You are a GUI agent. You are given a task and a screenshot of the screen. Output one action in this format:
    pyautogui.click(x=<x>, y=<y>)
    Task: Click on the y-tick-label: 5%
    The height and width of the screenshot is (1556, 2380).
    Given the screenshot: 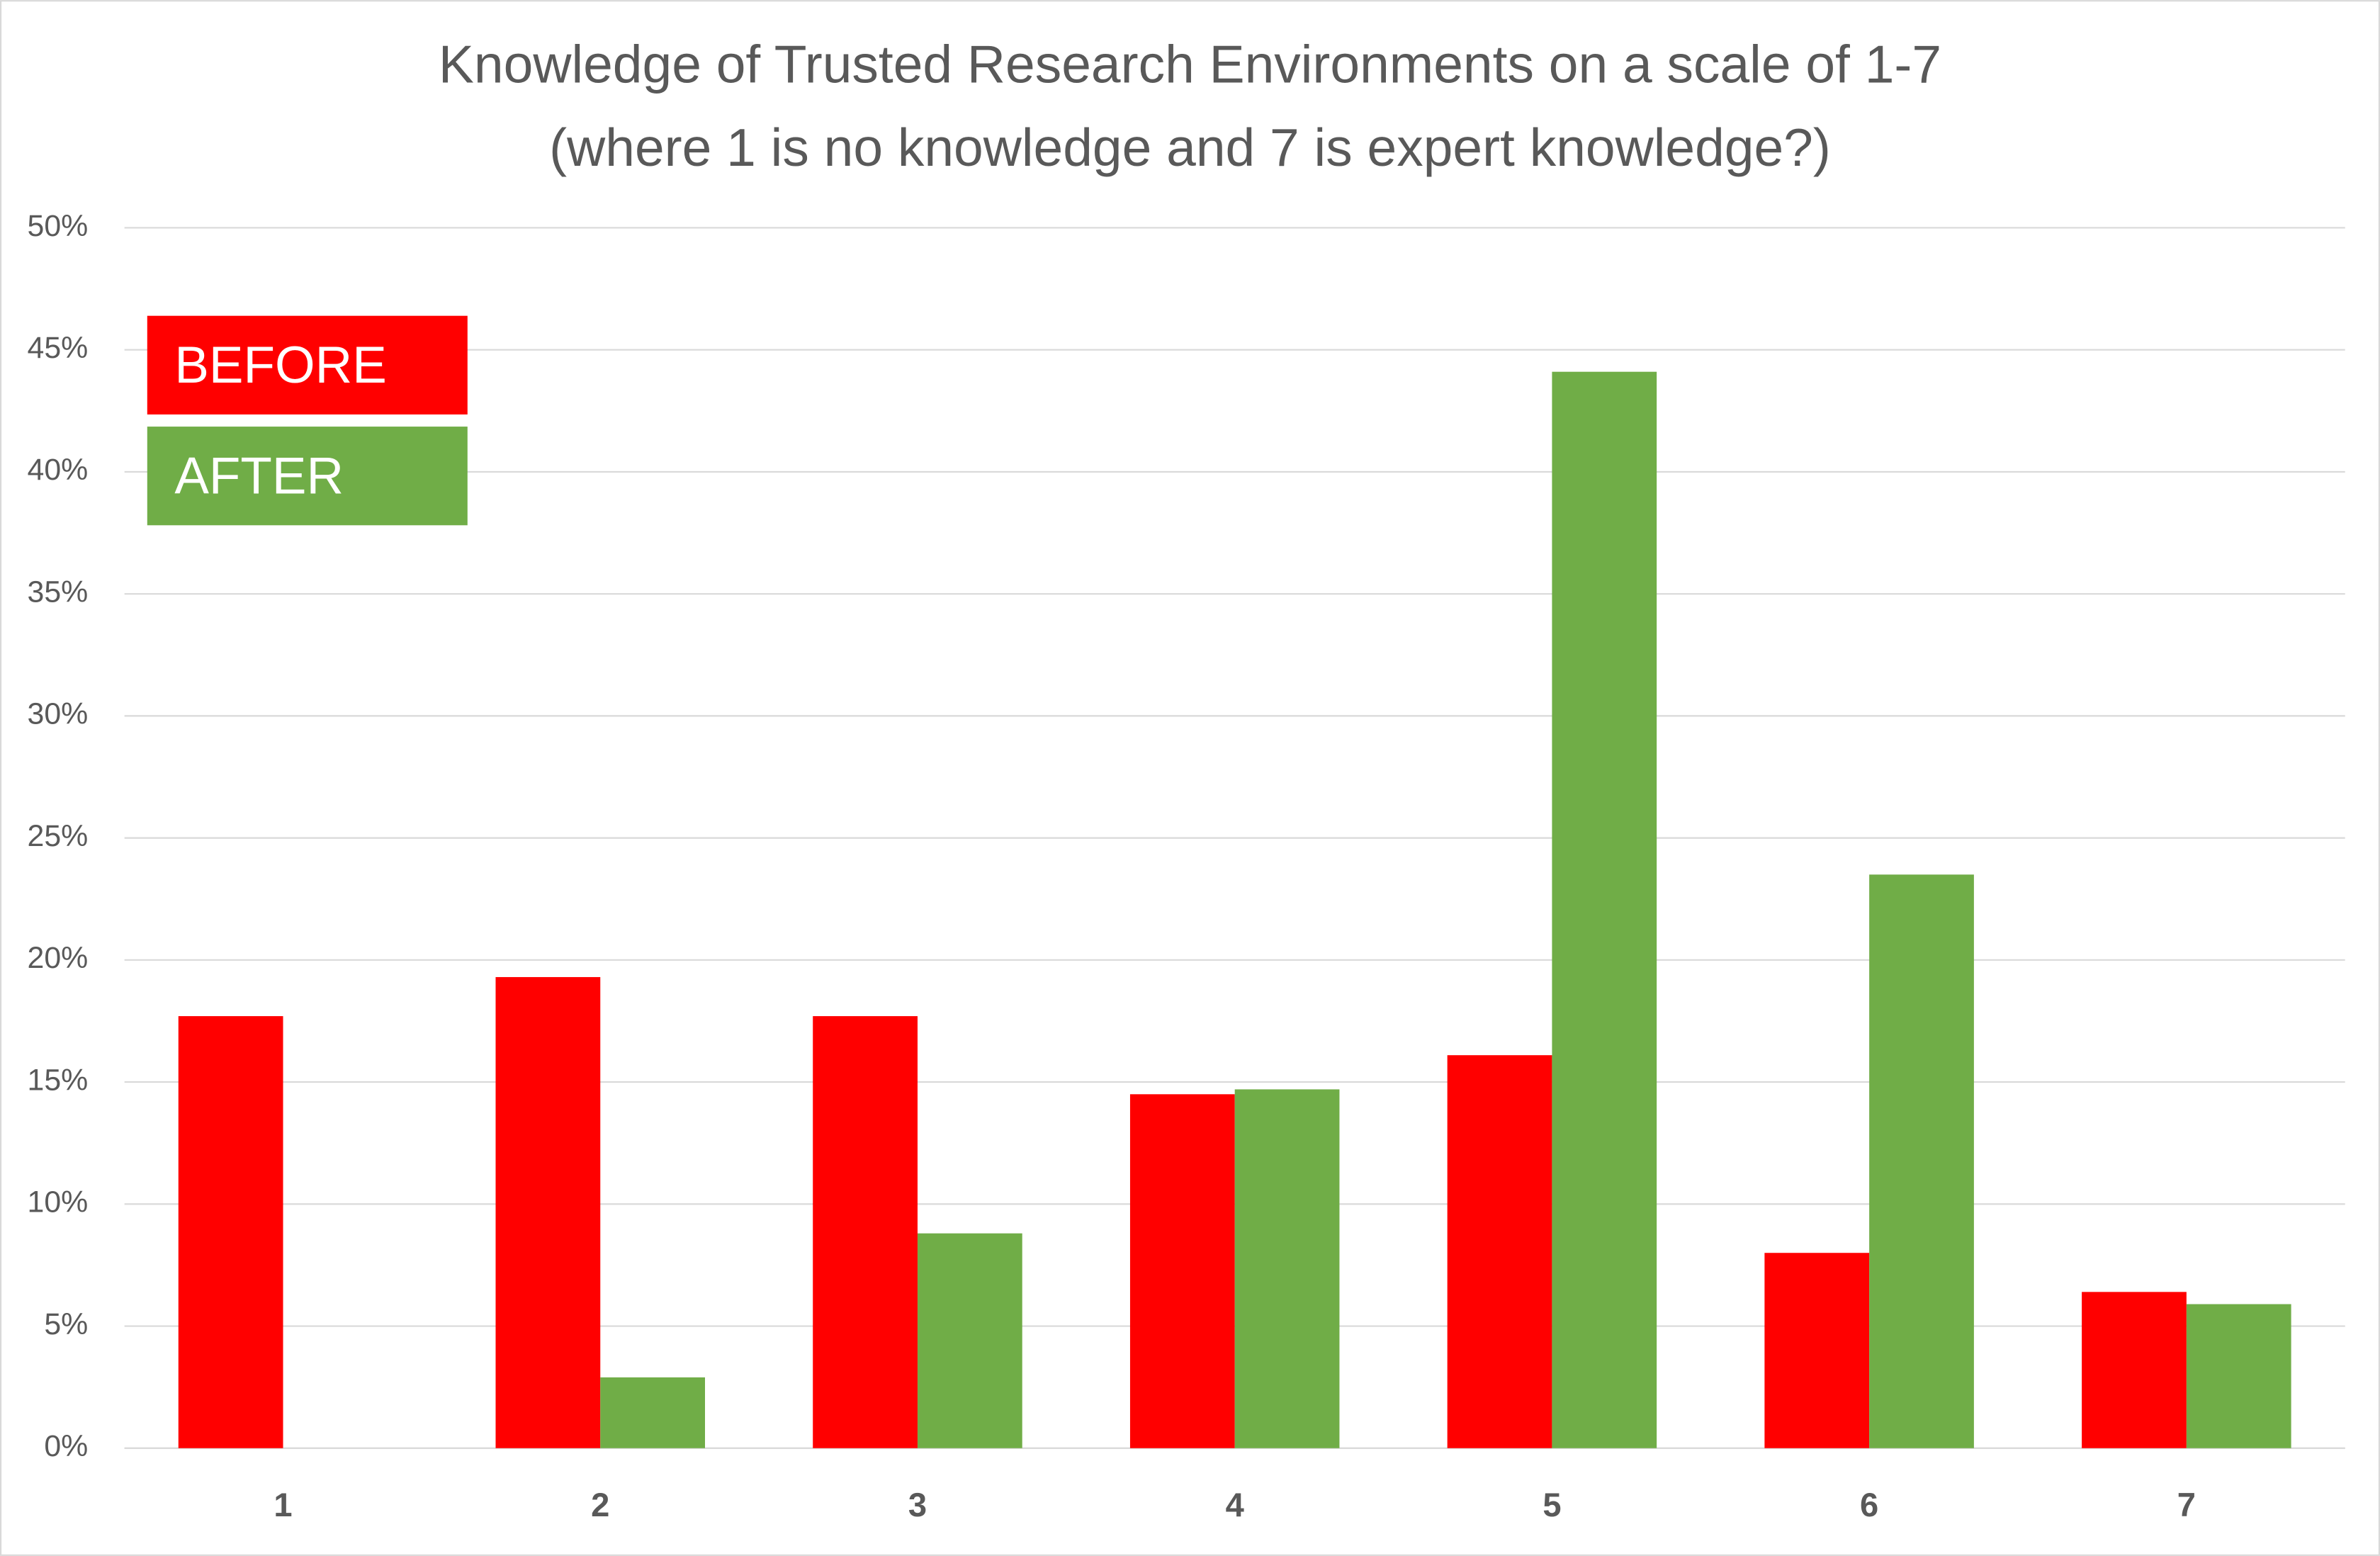 What is the action you would take?
    pyautogui.click(x=66, y=1324)
    